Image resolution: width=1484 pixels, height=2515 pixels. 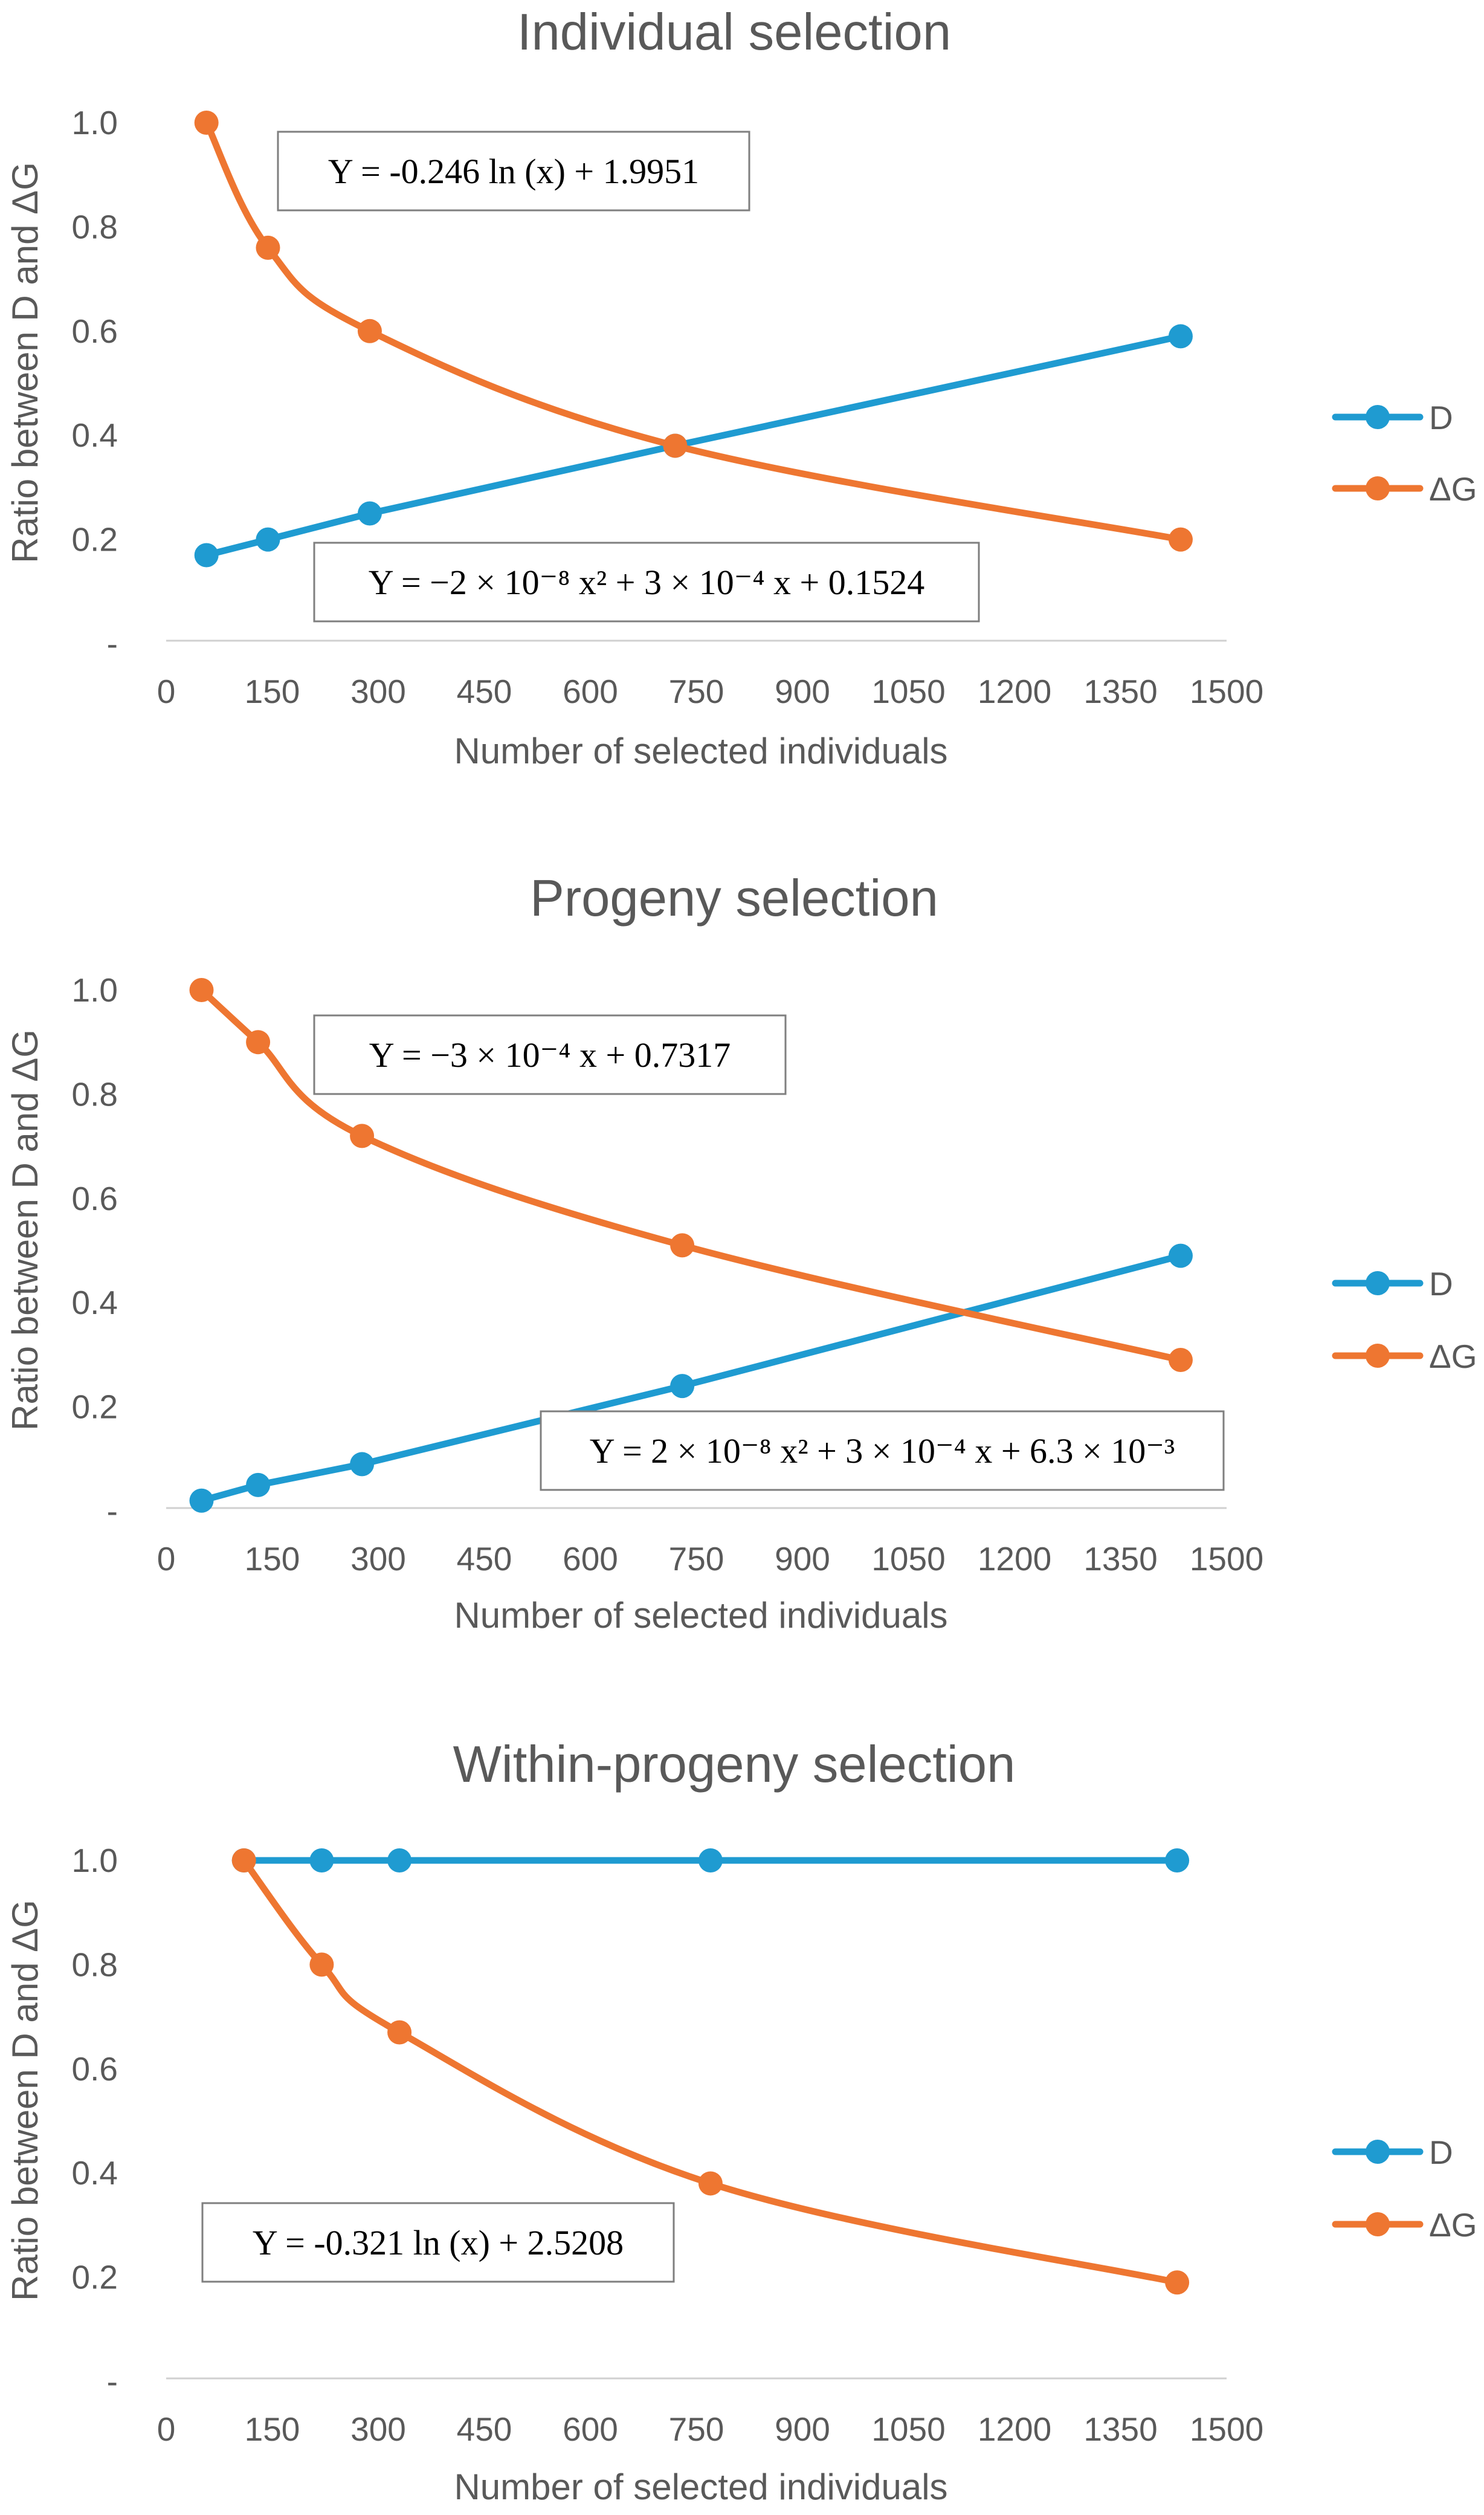 I want to click on equation-text: Y = −3 × 10⁻⁴ x + 0.7317, so click(x=550, y=1055).